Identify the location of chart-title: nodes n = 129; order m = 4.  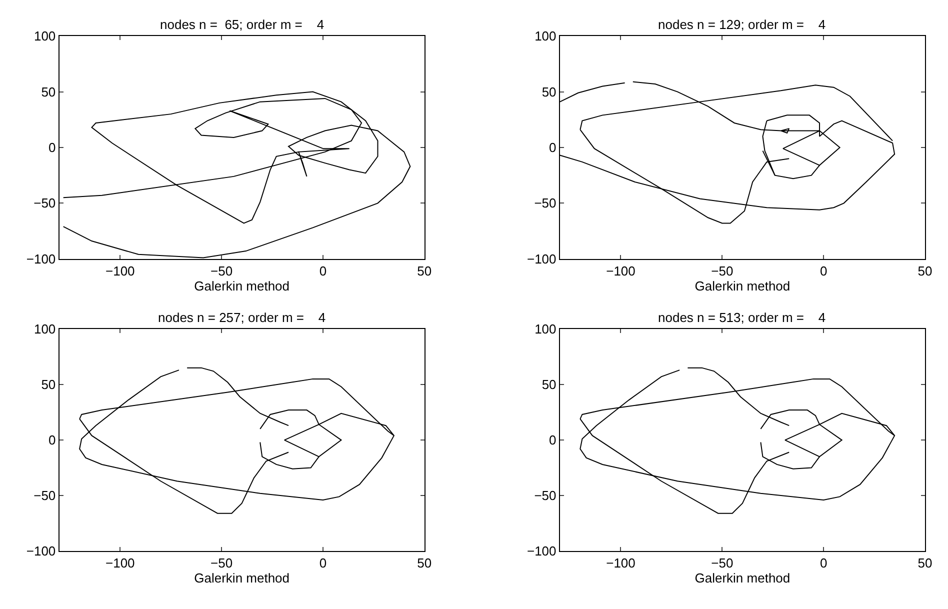
(742, 24).